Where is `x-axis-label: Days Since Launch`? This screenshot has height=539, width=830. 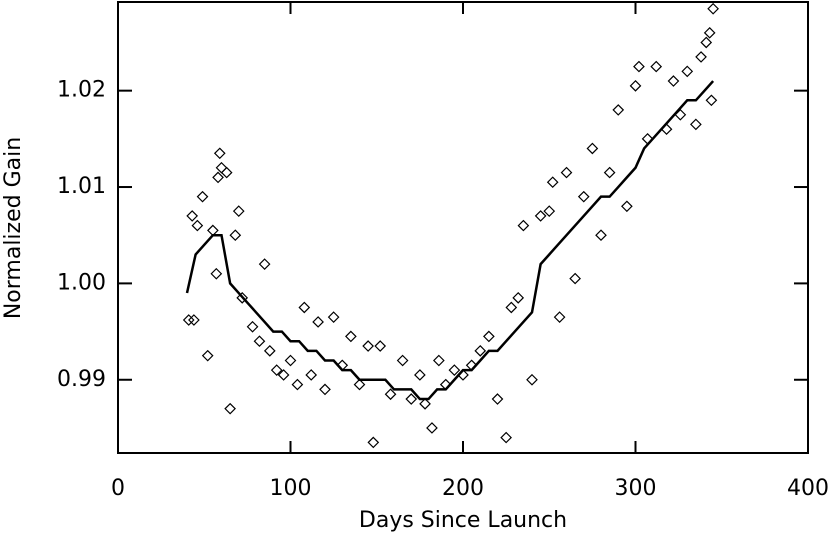
x-axis-label: Days Since Launch is located at coordinates (463, 520).